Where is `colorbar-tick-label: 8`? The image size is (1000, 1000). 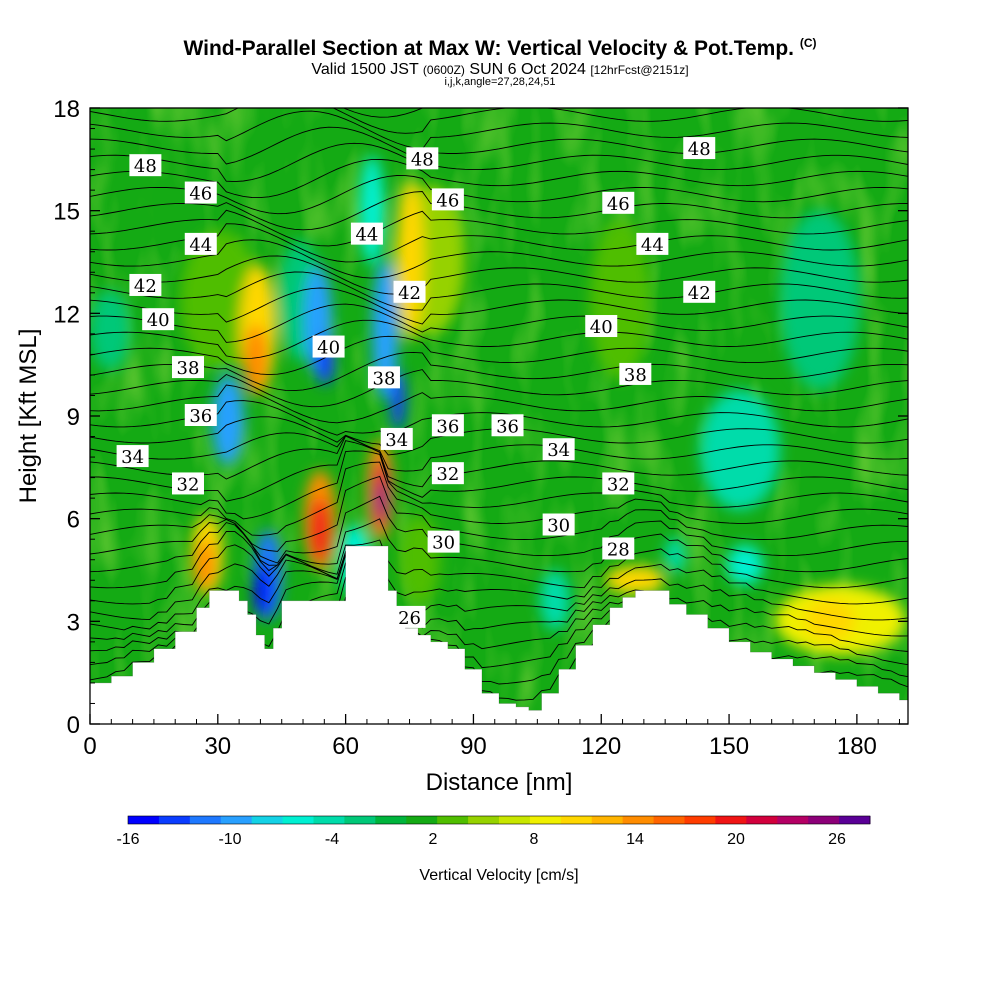
colorbar-tick-label: 8 is located at coordinates (534, 839).